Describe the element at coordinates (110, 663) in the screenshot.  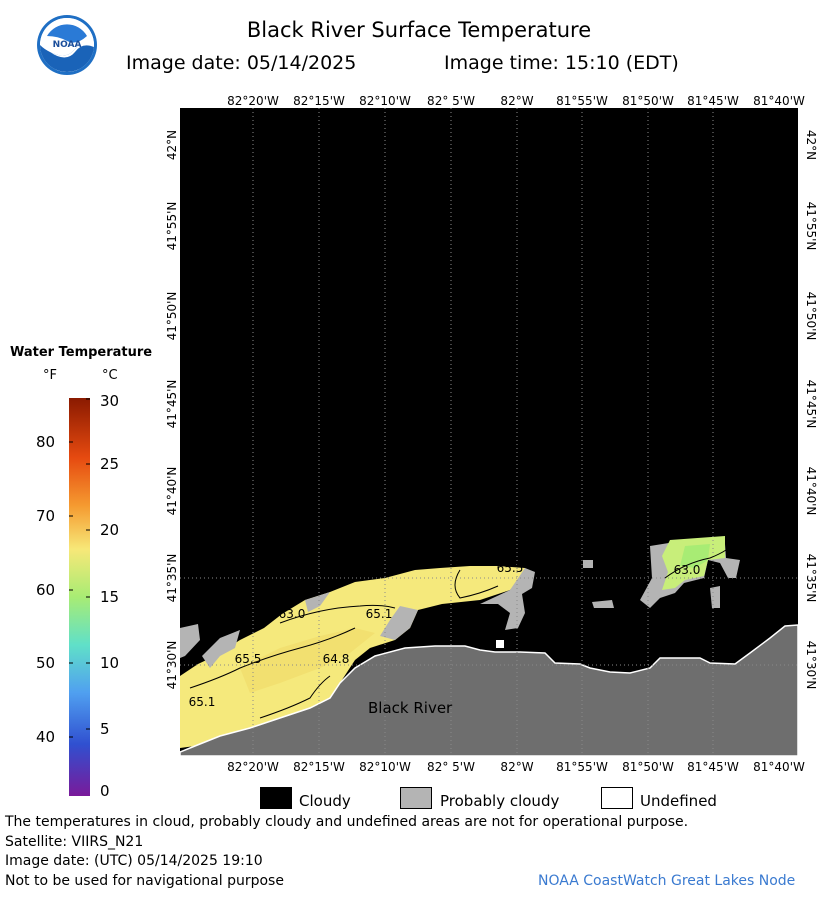
I see `legend-c-tick: 10` at that location.